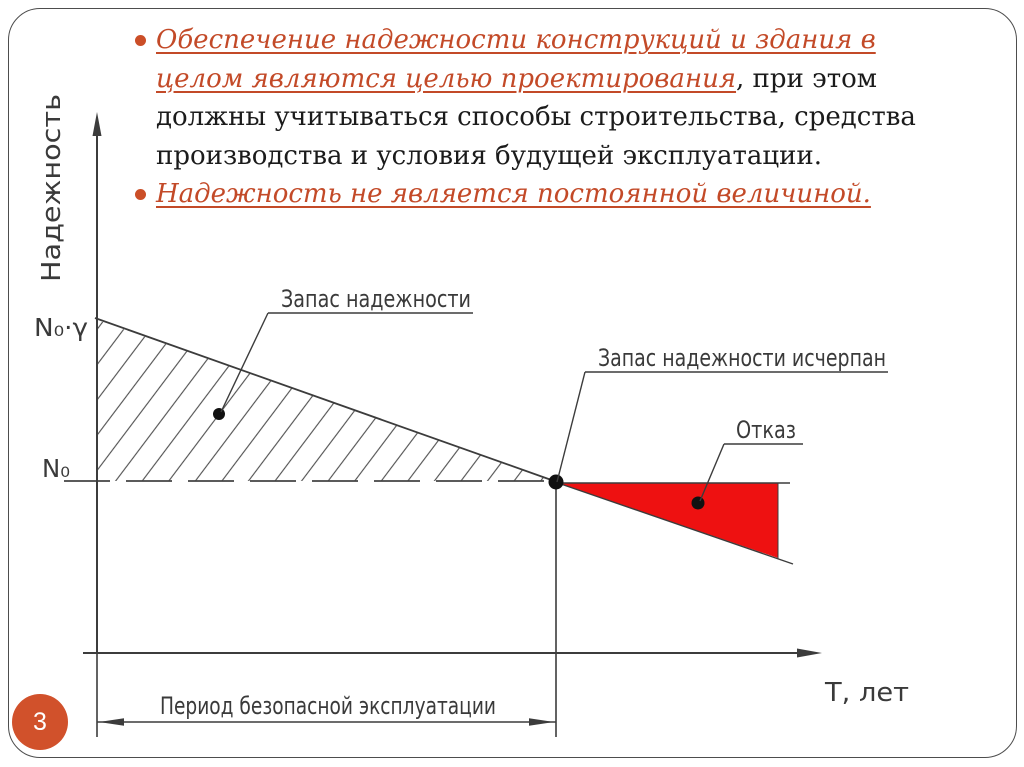 The height and width of the screenshot is (767, 1024). I want to click on x-axis-title: Т, лет, so click(866, 693).